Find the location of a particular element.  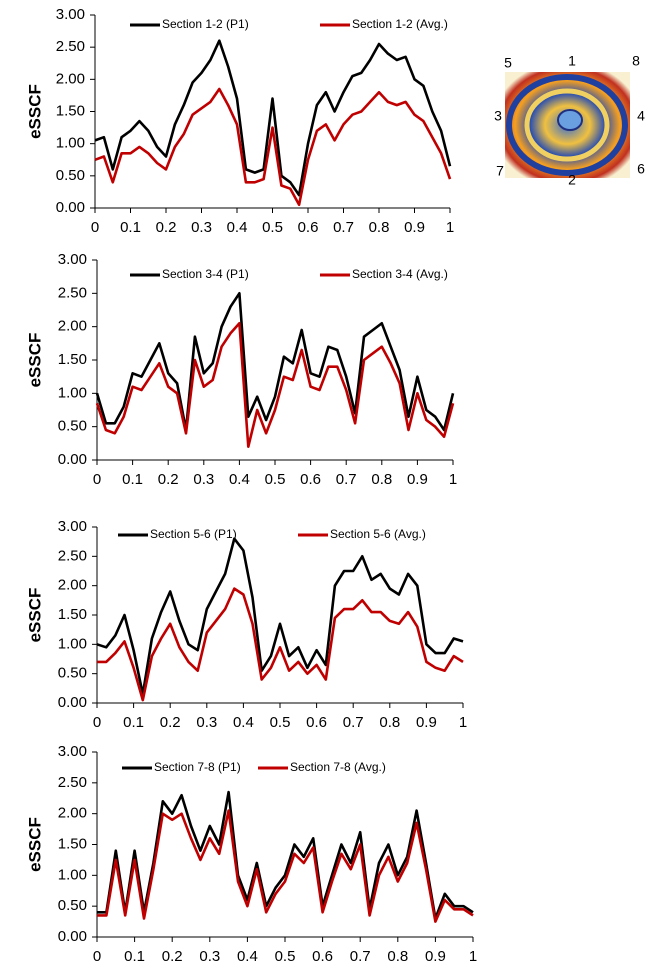

legend-label: Section 5-6 (P1) is located at coordinates (193, 534).